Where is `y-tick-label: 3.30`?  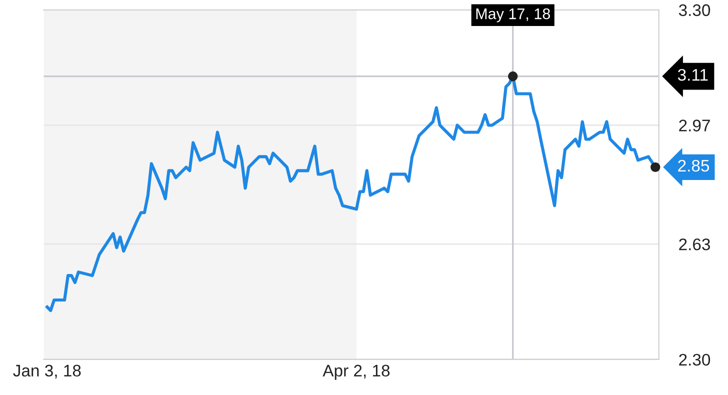
y-tick-label: 3.30 is located at coordinates (694, 10).